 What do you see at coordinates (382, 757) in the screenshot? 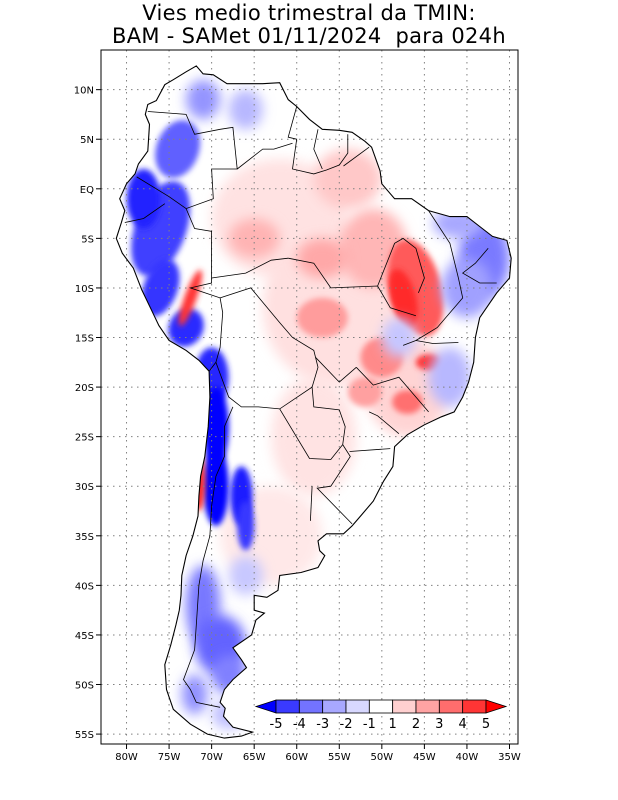
I see `x-tick-label: 50W` at bounding box center [382, 757].